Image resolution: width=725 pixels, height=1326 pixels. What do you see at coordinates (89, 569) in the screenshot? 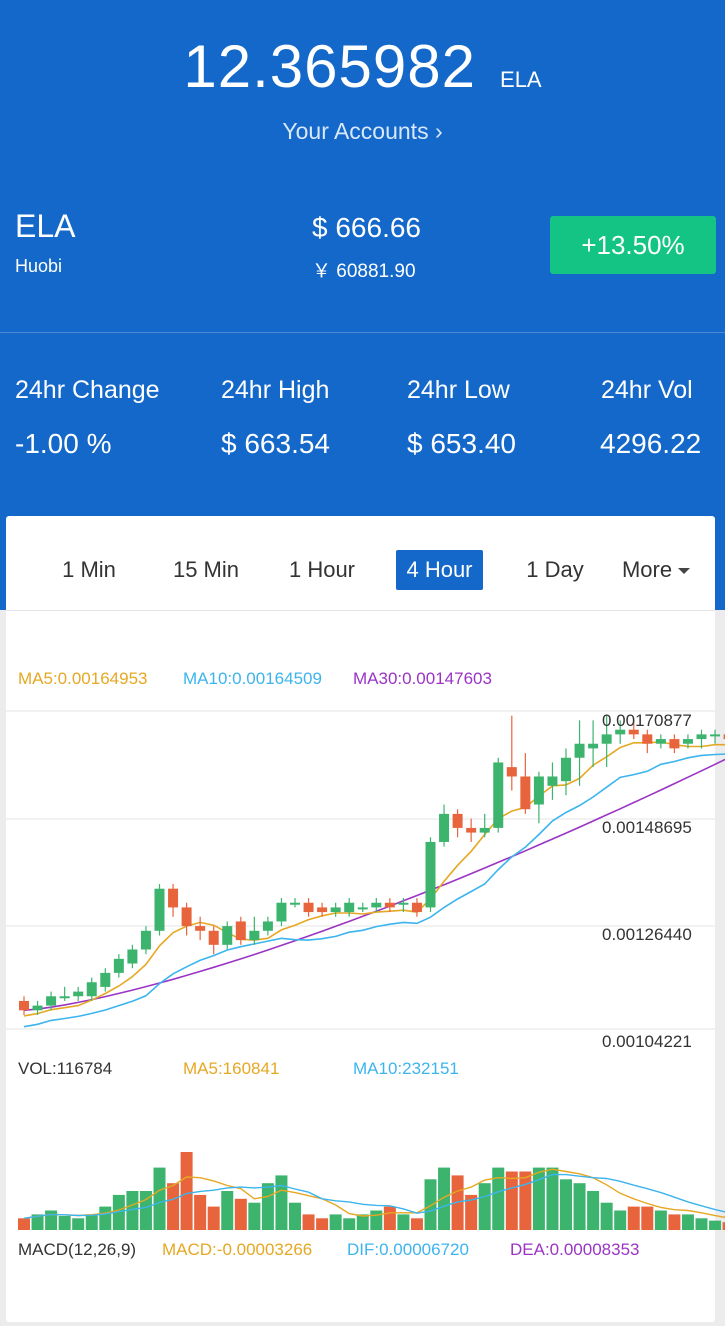
I see `tab-1-min: 1 Min` at bounding box center [89, 569].